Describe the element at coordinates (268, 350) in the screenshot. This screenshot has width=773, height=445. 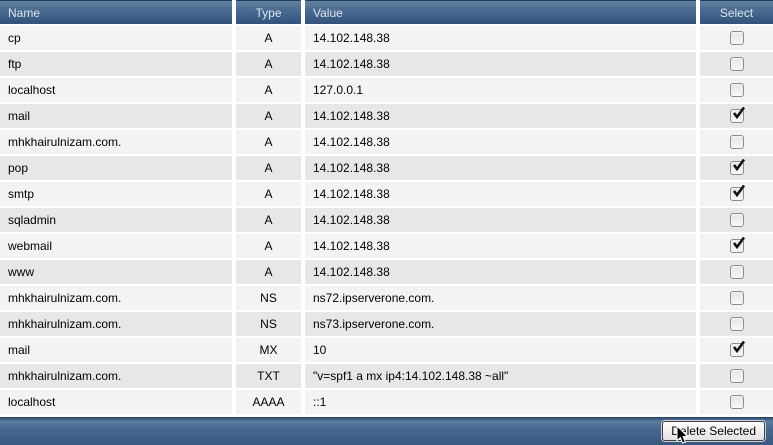
I see `record-type: MX` at that location.